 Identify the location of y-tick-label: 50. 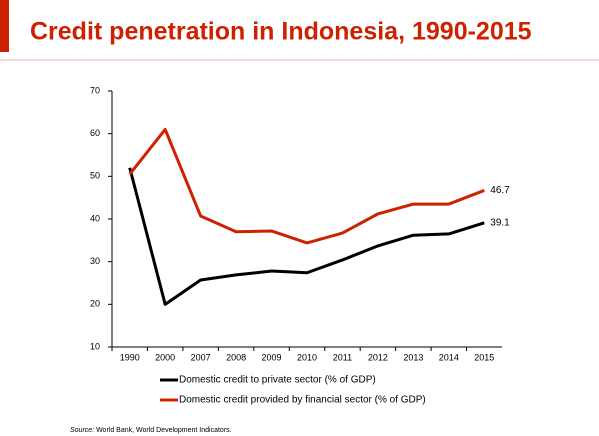
(95, 176).